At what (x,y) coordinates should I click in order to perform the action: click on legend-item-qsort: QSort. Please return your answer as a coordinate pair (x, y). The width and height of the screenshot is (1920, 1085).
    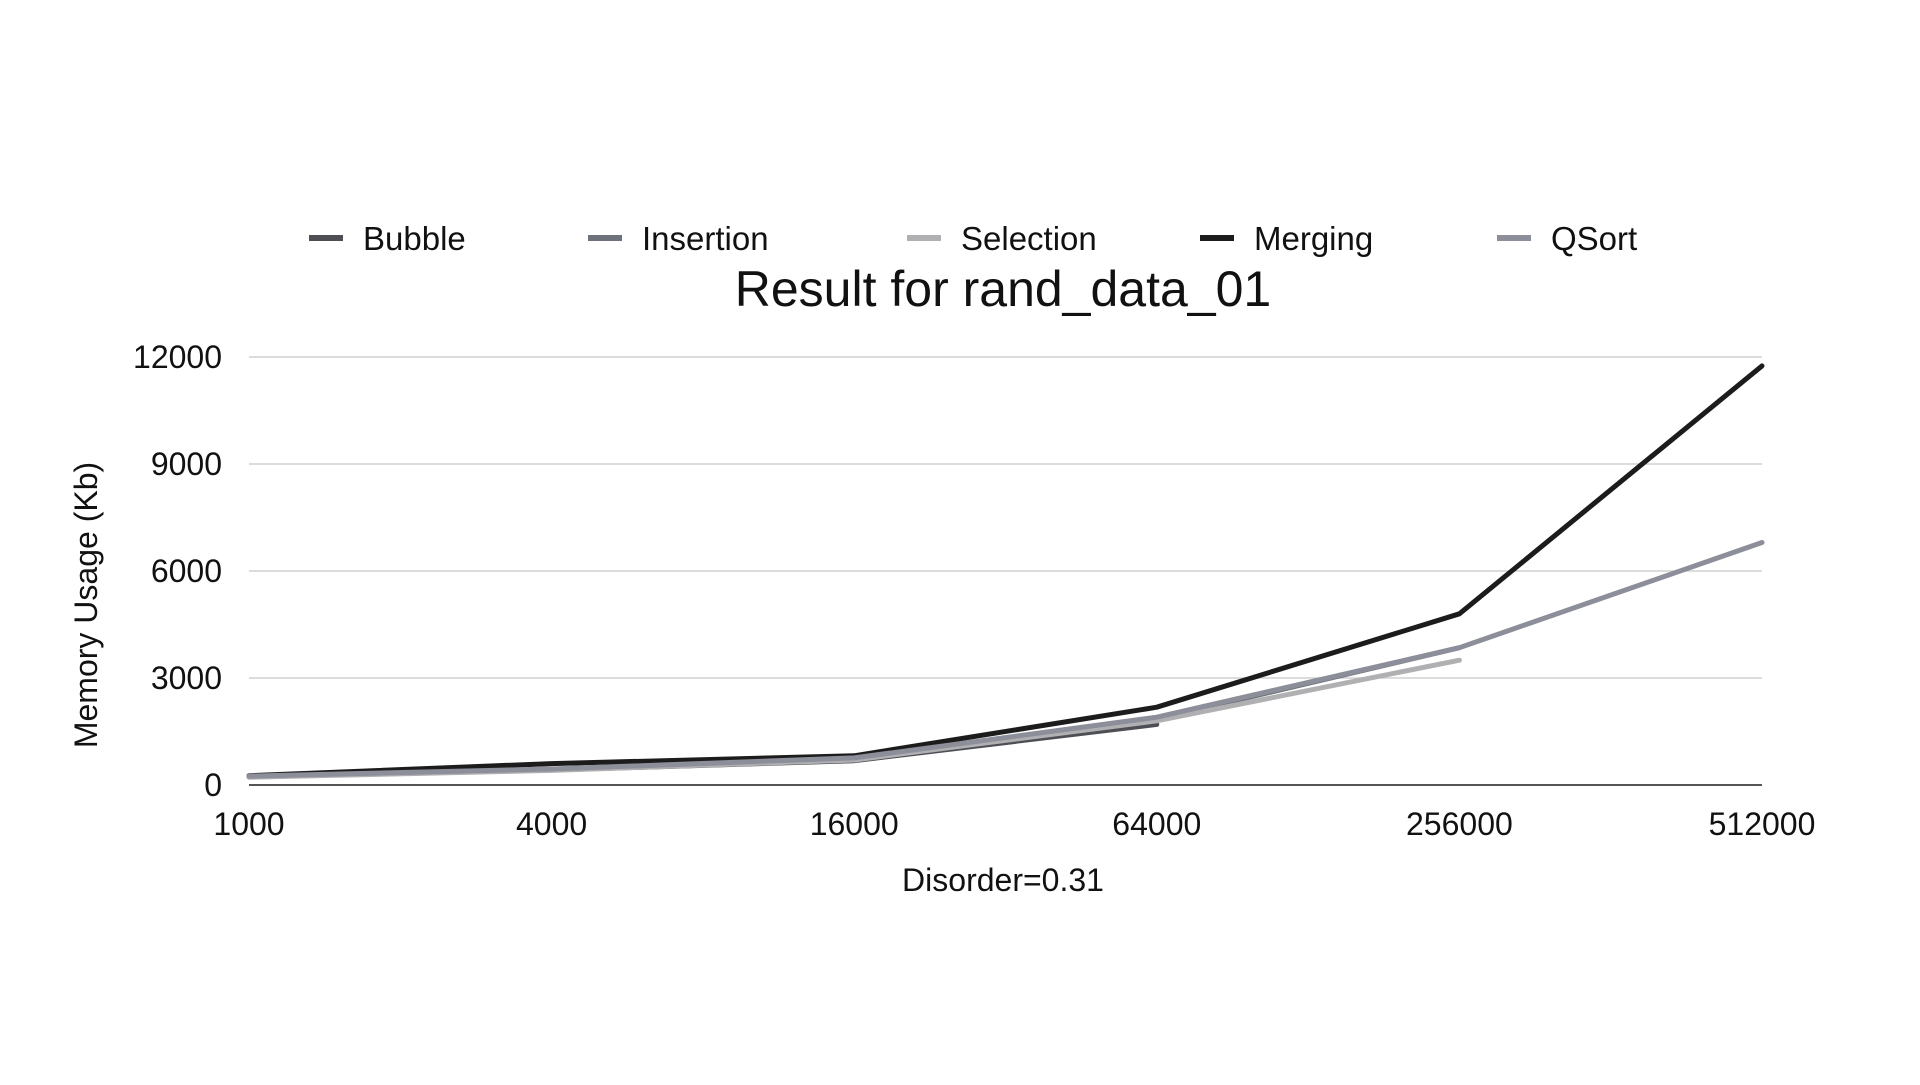
    Looking at the image, I should click on (1567, 238).